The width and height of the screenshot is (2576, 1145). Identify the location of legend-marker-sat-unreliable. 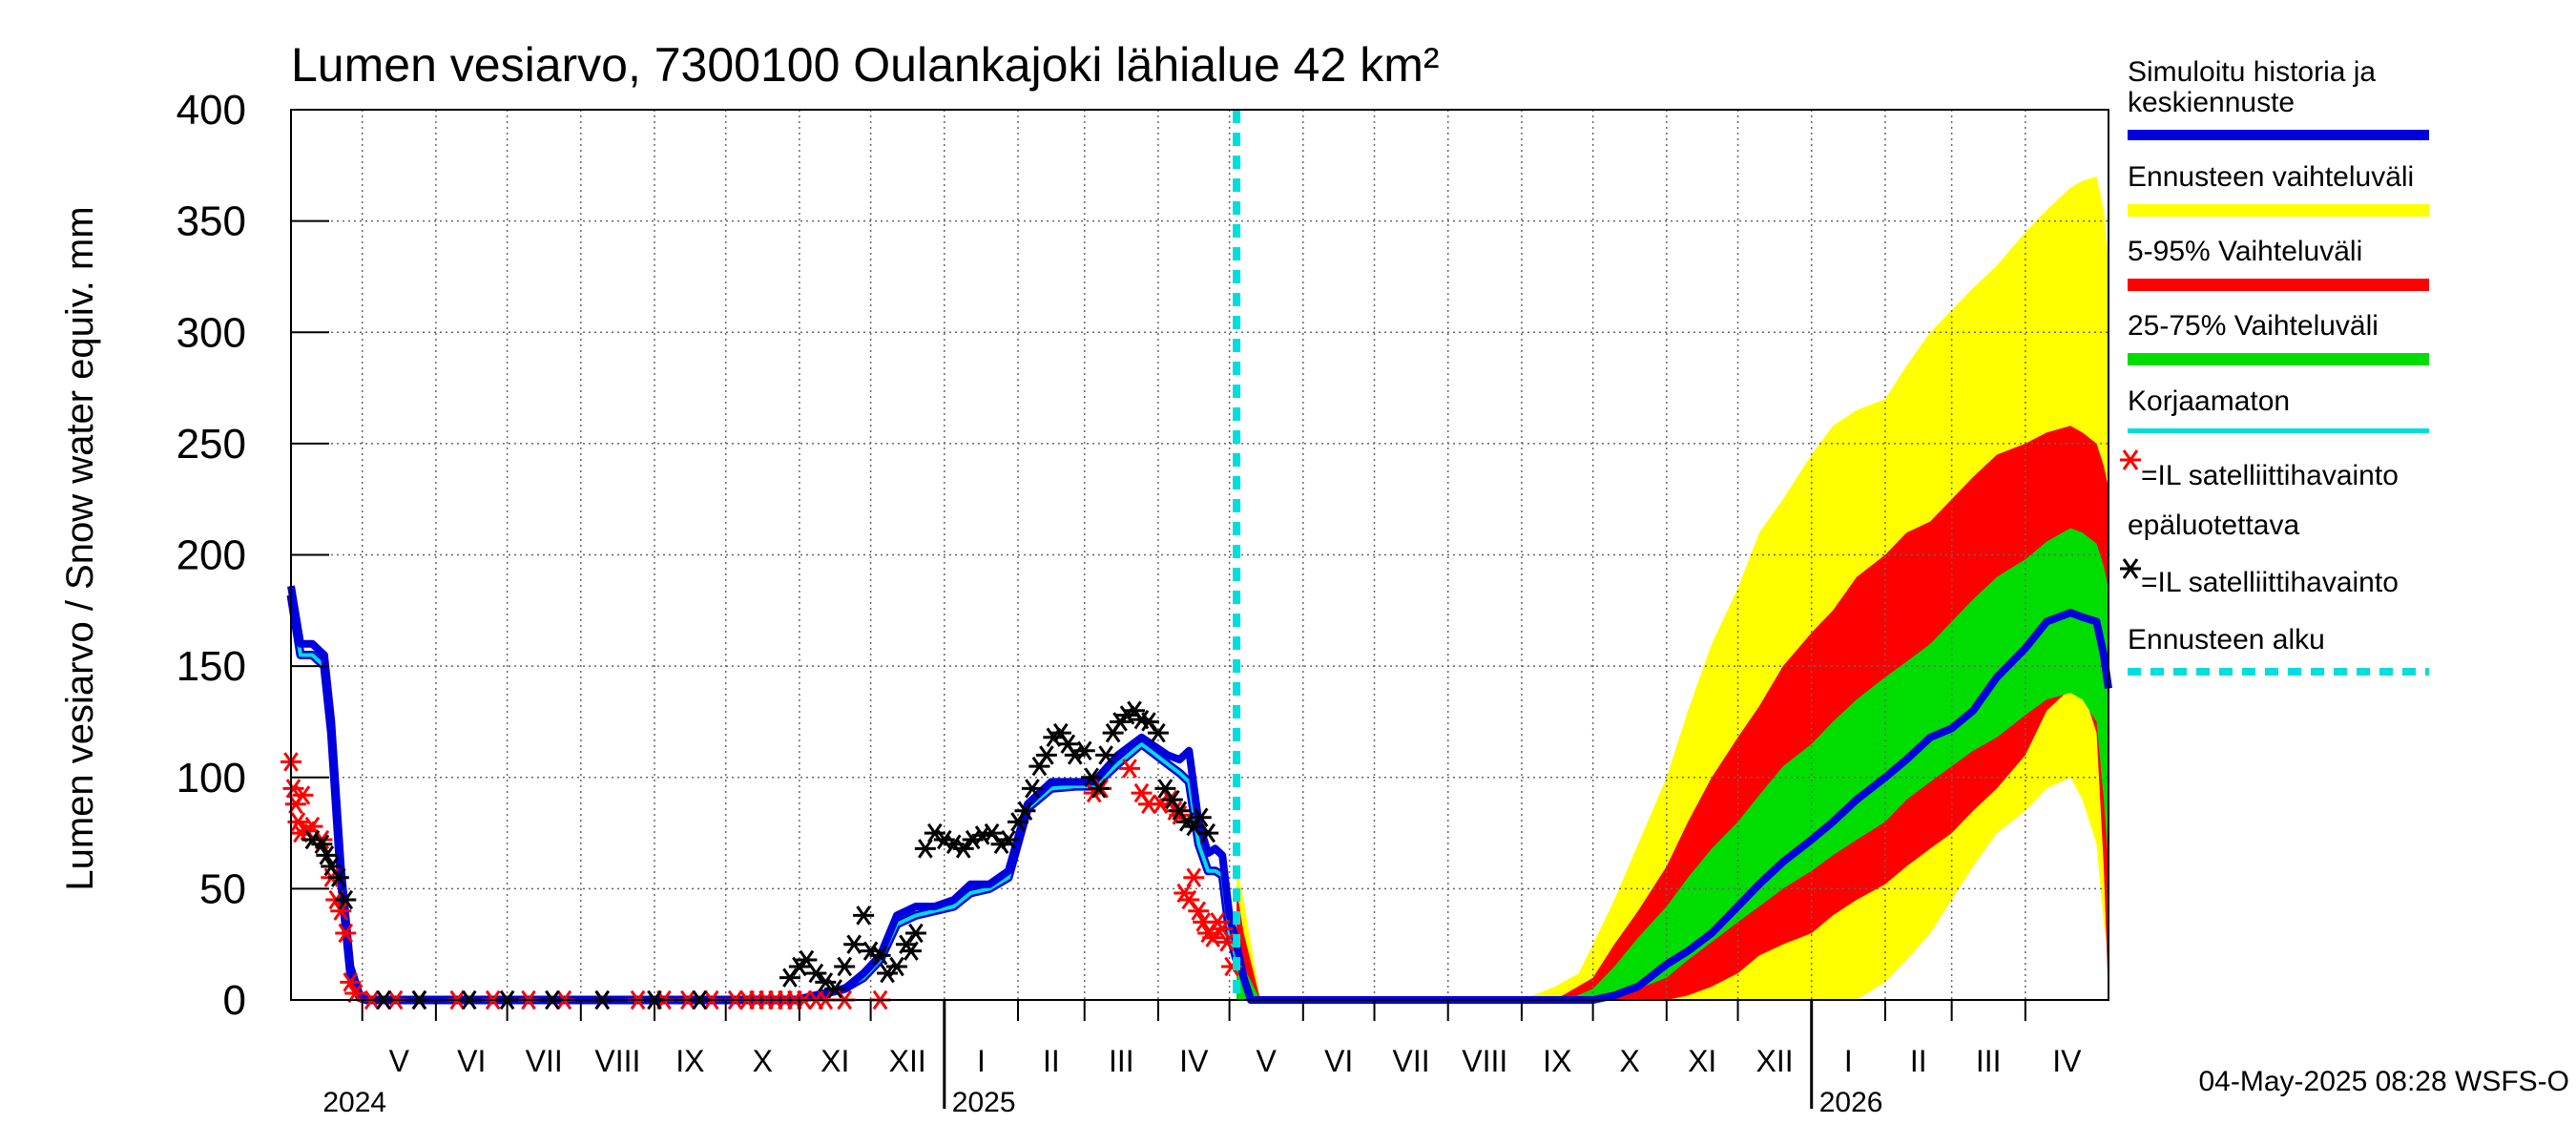
(2130, 459).